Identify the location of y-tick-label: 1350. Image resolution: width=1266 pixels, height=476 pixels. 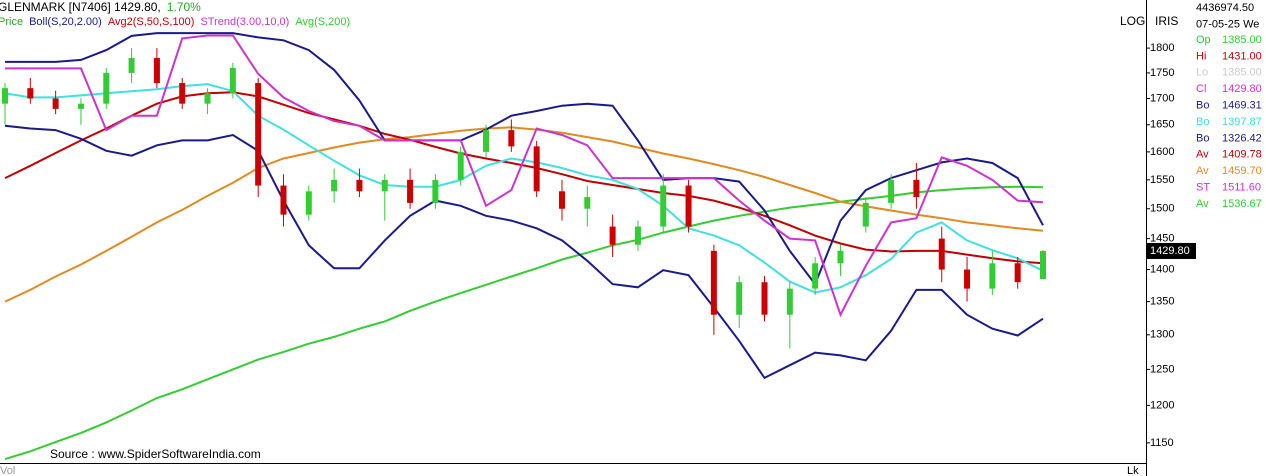
(1162, 301).